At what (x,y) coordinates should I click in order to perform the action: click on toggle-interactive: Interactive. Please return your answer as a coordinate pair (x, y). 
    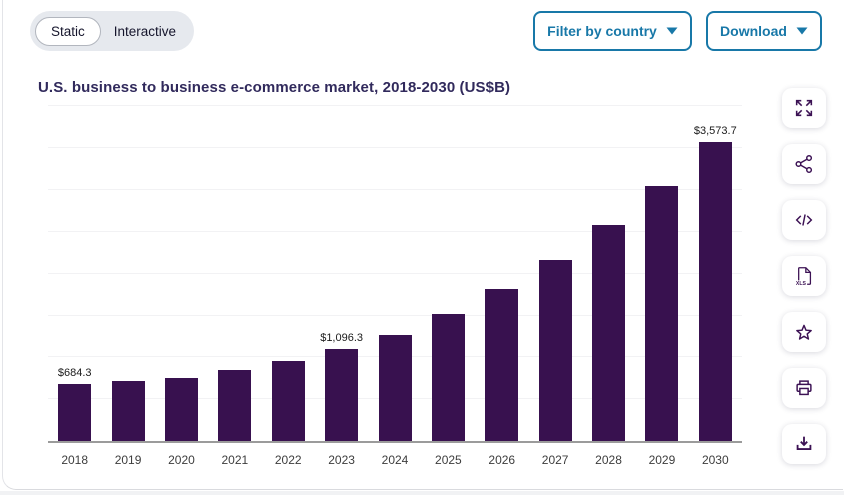
    Looking at the image, I should click on (145, 31).